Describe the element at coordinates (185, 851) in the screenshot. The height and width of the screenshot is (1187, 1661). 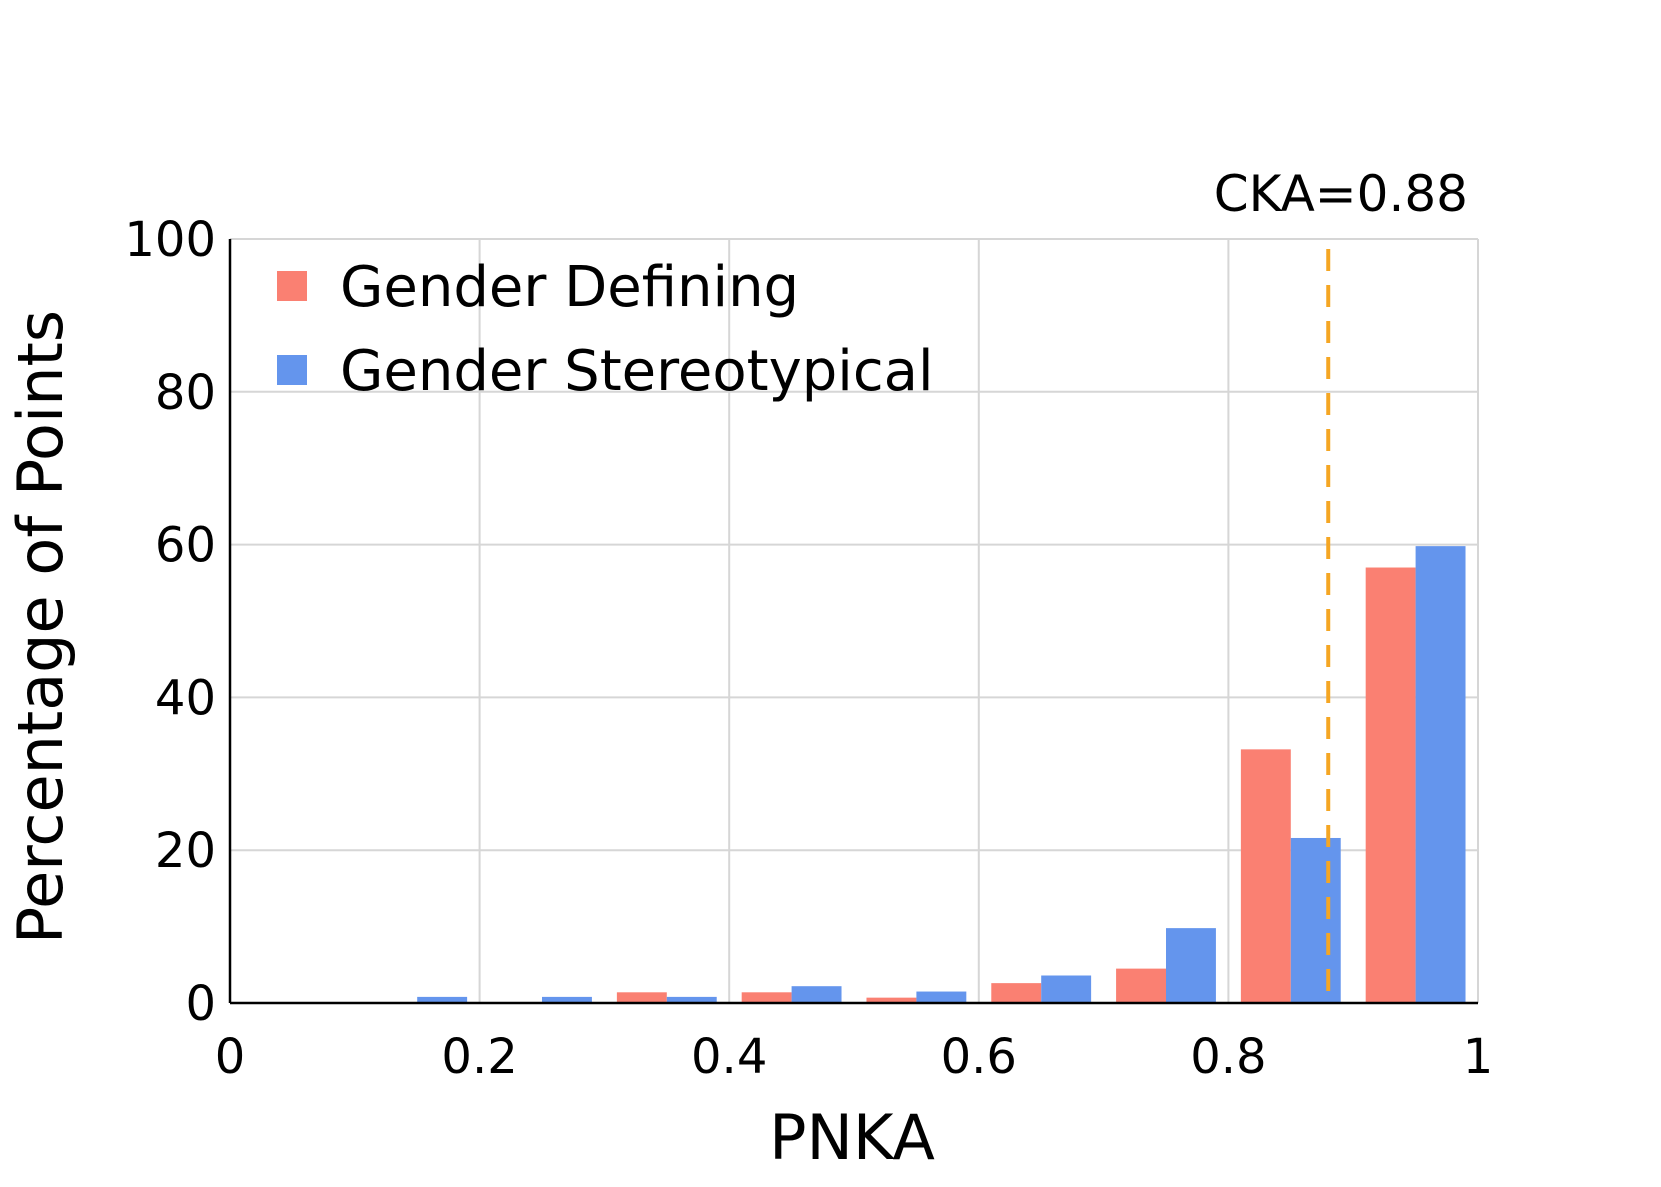
I see `y-tick-label: 20` at that location.